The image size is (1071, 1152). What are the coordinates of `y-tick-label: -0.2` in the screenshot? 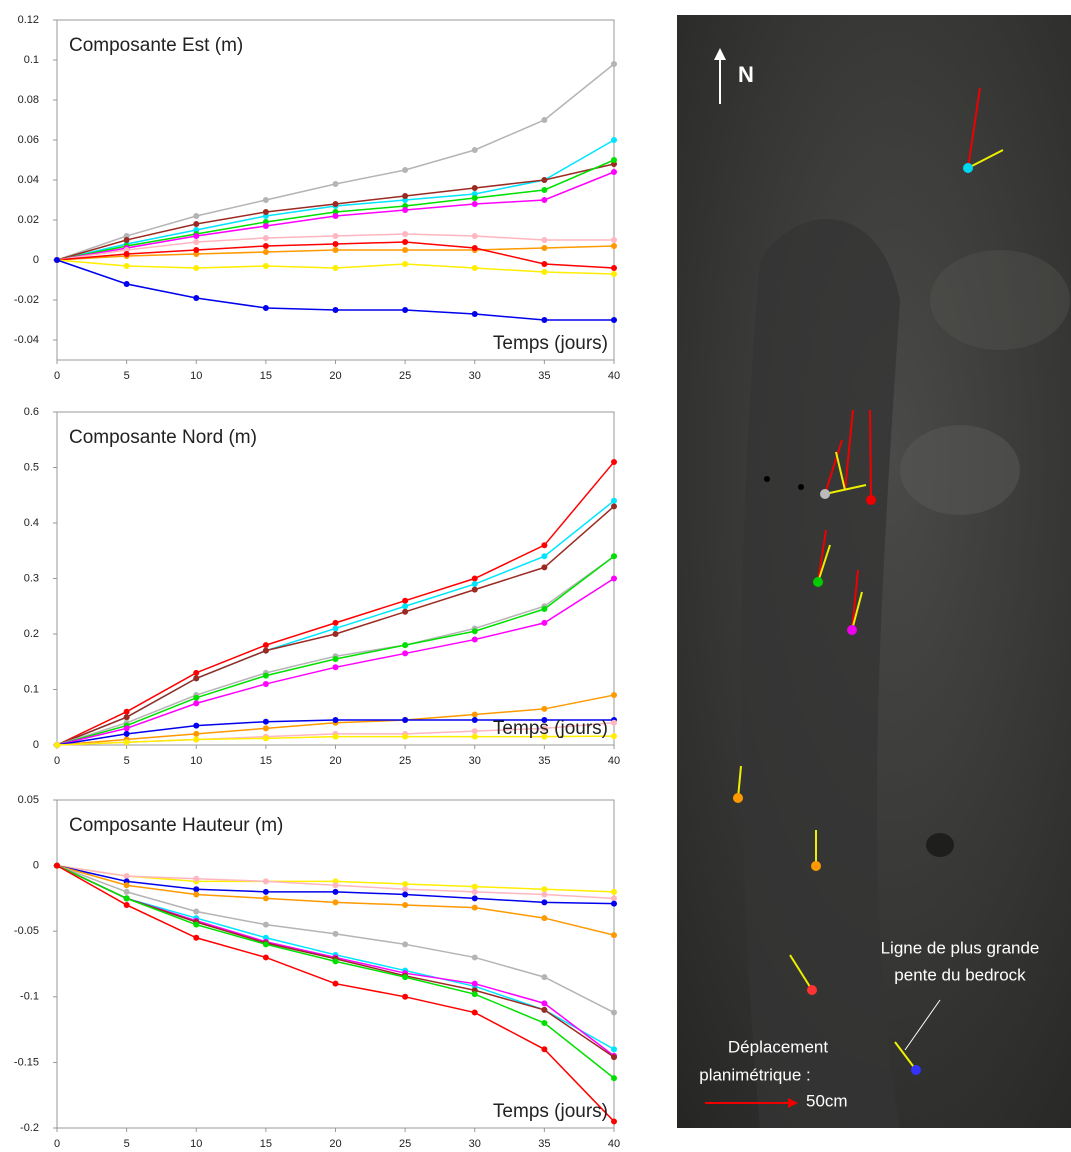 It's located at (29, 1128).